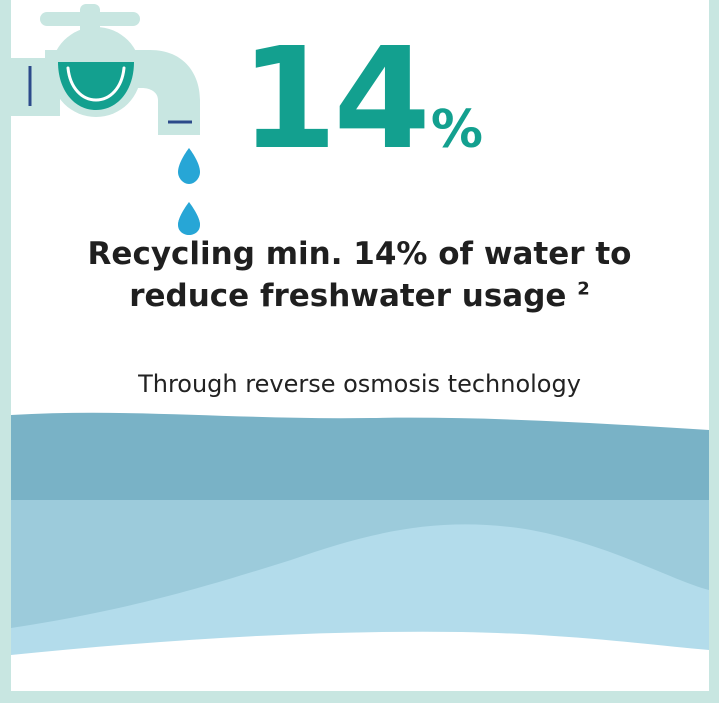 This screenshot has width=719, height=703. Describe the element at coordinates (335, 99) in the screenshot. I see `stat-number: 14` at that location.